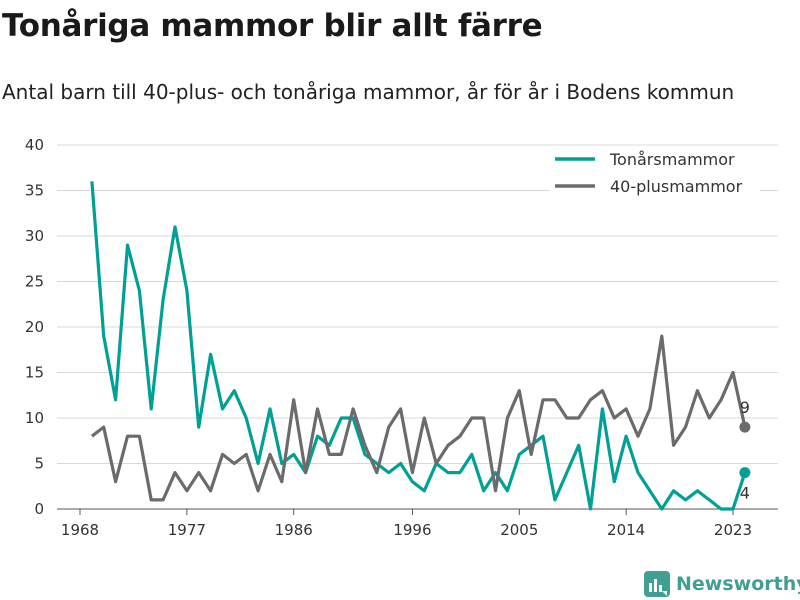 The width and height of the screenshot is (800, 600). What do you see at coordinates (733, 530) in the screenshot?
I see `x-tick-label: 2023` at bounding box center [733, 530].